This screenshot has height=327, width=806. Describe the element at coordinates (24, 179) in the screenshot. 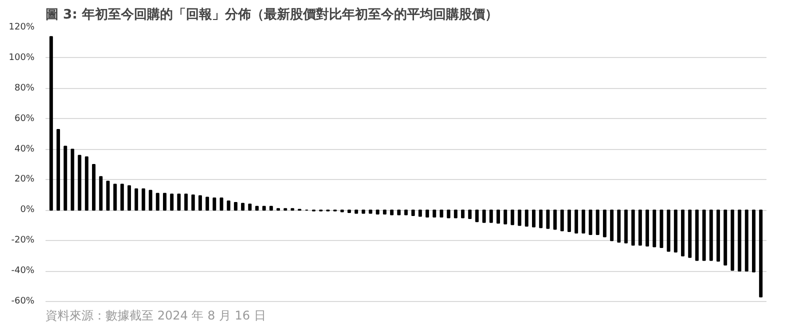

I see `y-tick-label: 20%` at that location.